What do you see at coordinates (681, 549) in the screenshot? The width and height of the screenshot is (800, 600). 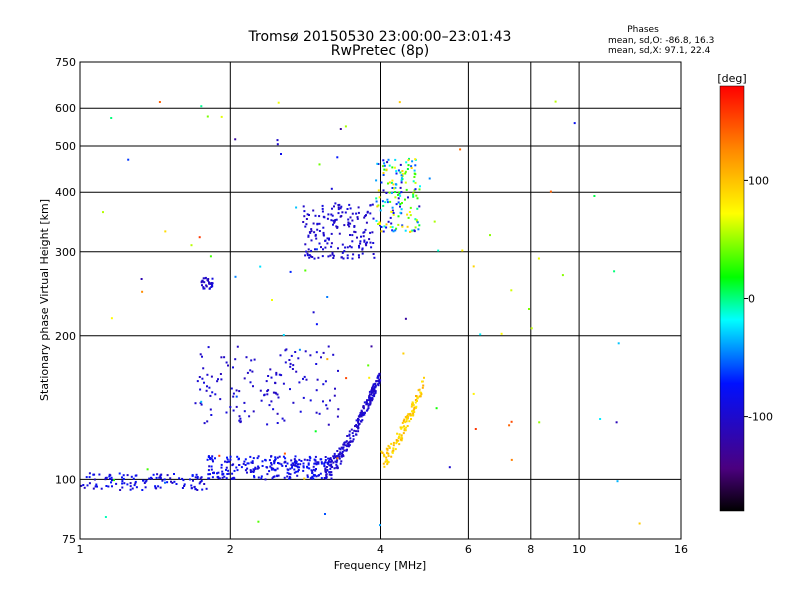 I see `x-tick-label: 16` at bounding box center [681, 549].